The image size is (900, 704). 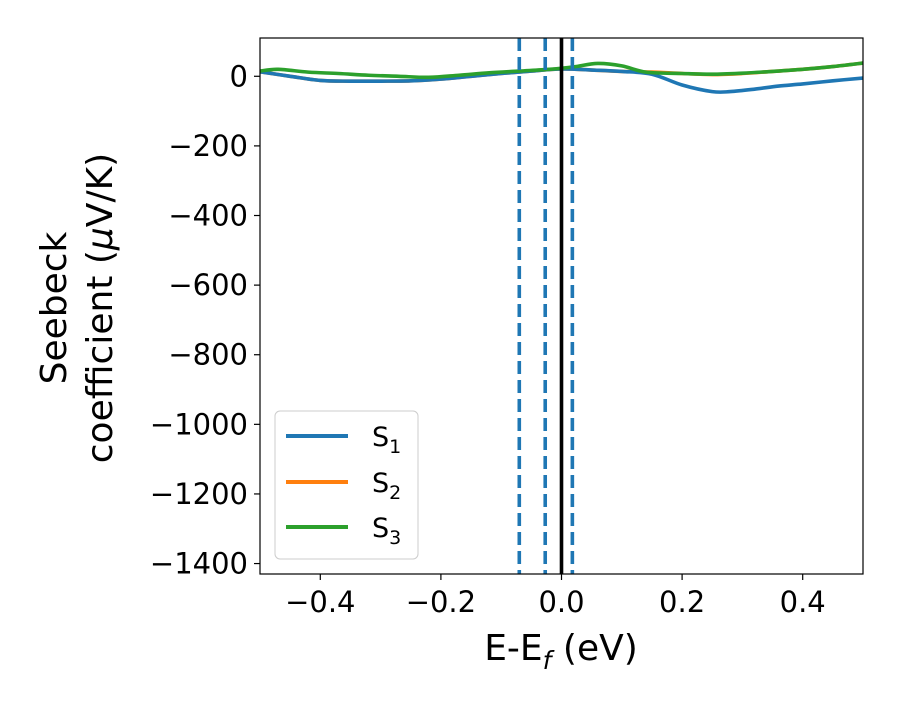 What do you see at coordinates (100, 190) in the screenshot?
I see `y-axis-label-suffix: V/K)` at bounding box center [100, 190].